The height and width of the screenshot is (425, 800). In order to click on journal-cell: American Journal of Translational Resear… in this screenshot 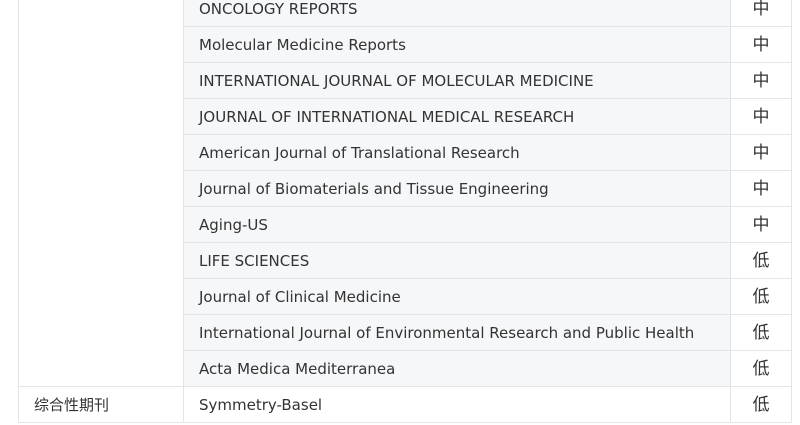, I will do `click(456, 153)`.